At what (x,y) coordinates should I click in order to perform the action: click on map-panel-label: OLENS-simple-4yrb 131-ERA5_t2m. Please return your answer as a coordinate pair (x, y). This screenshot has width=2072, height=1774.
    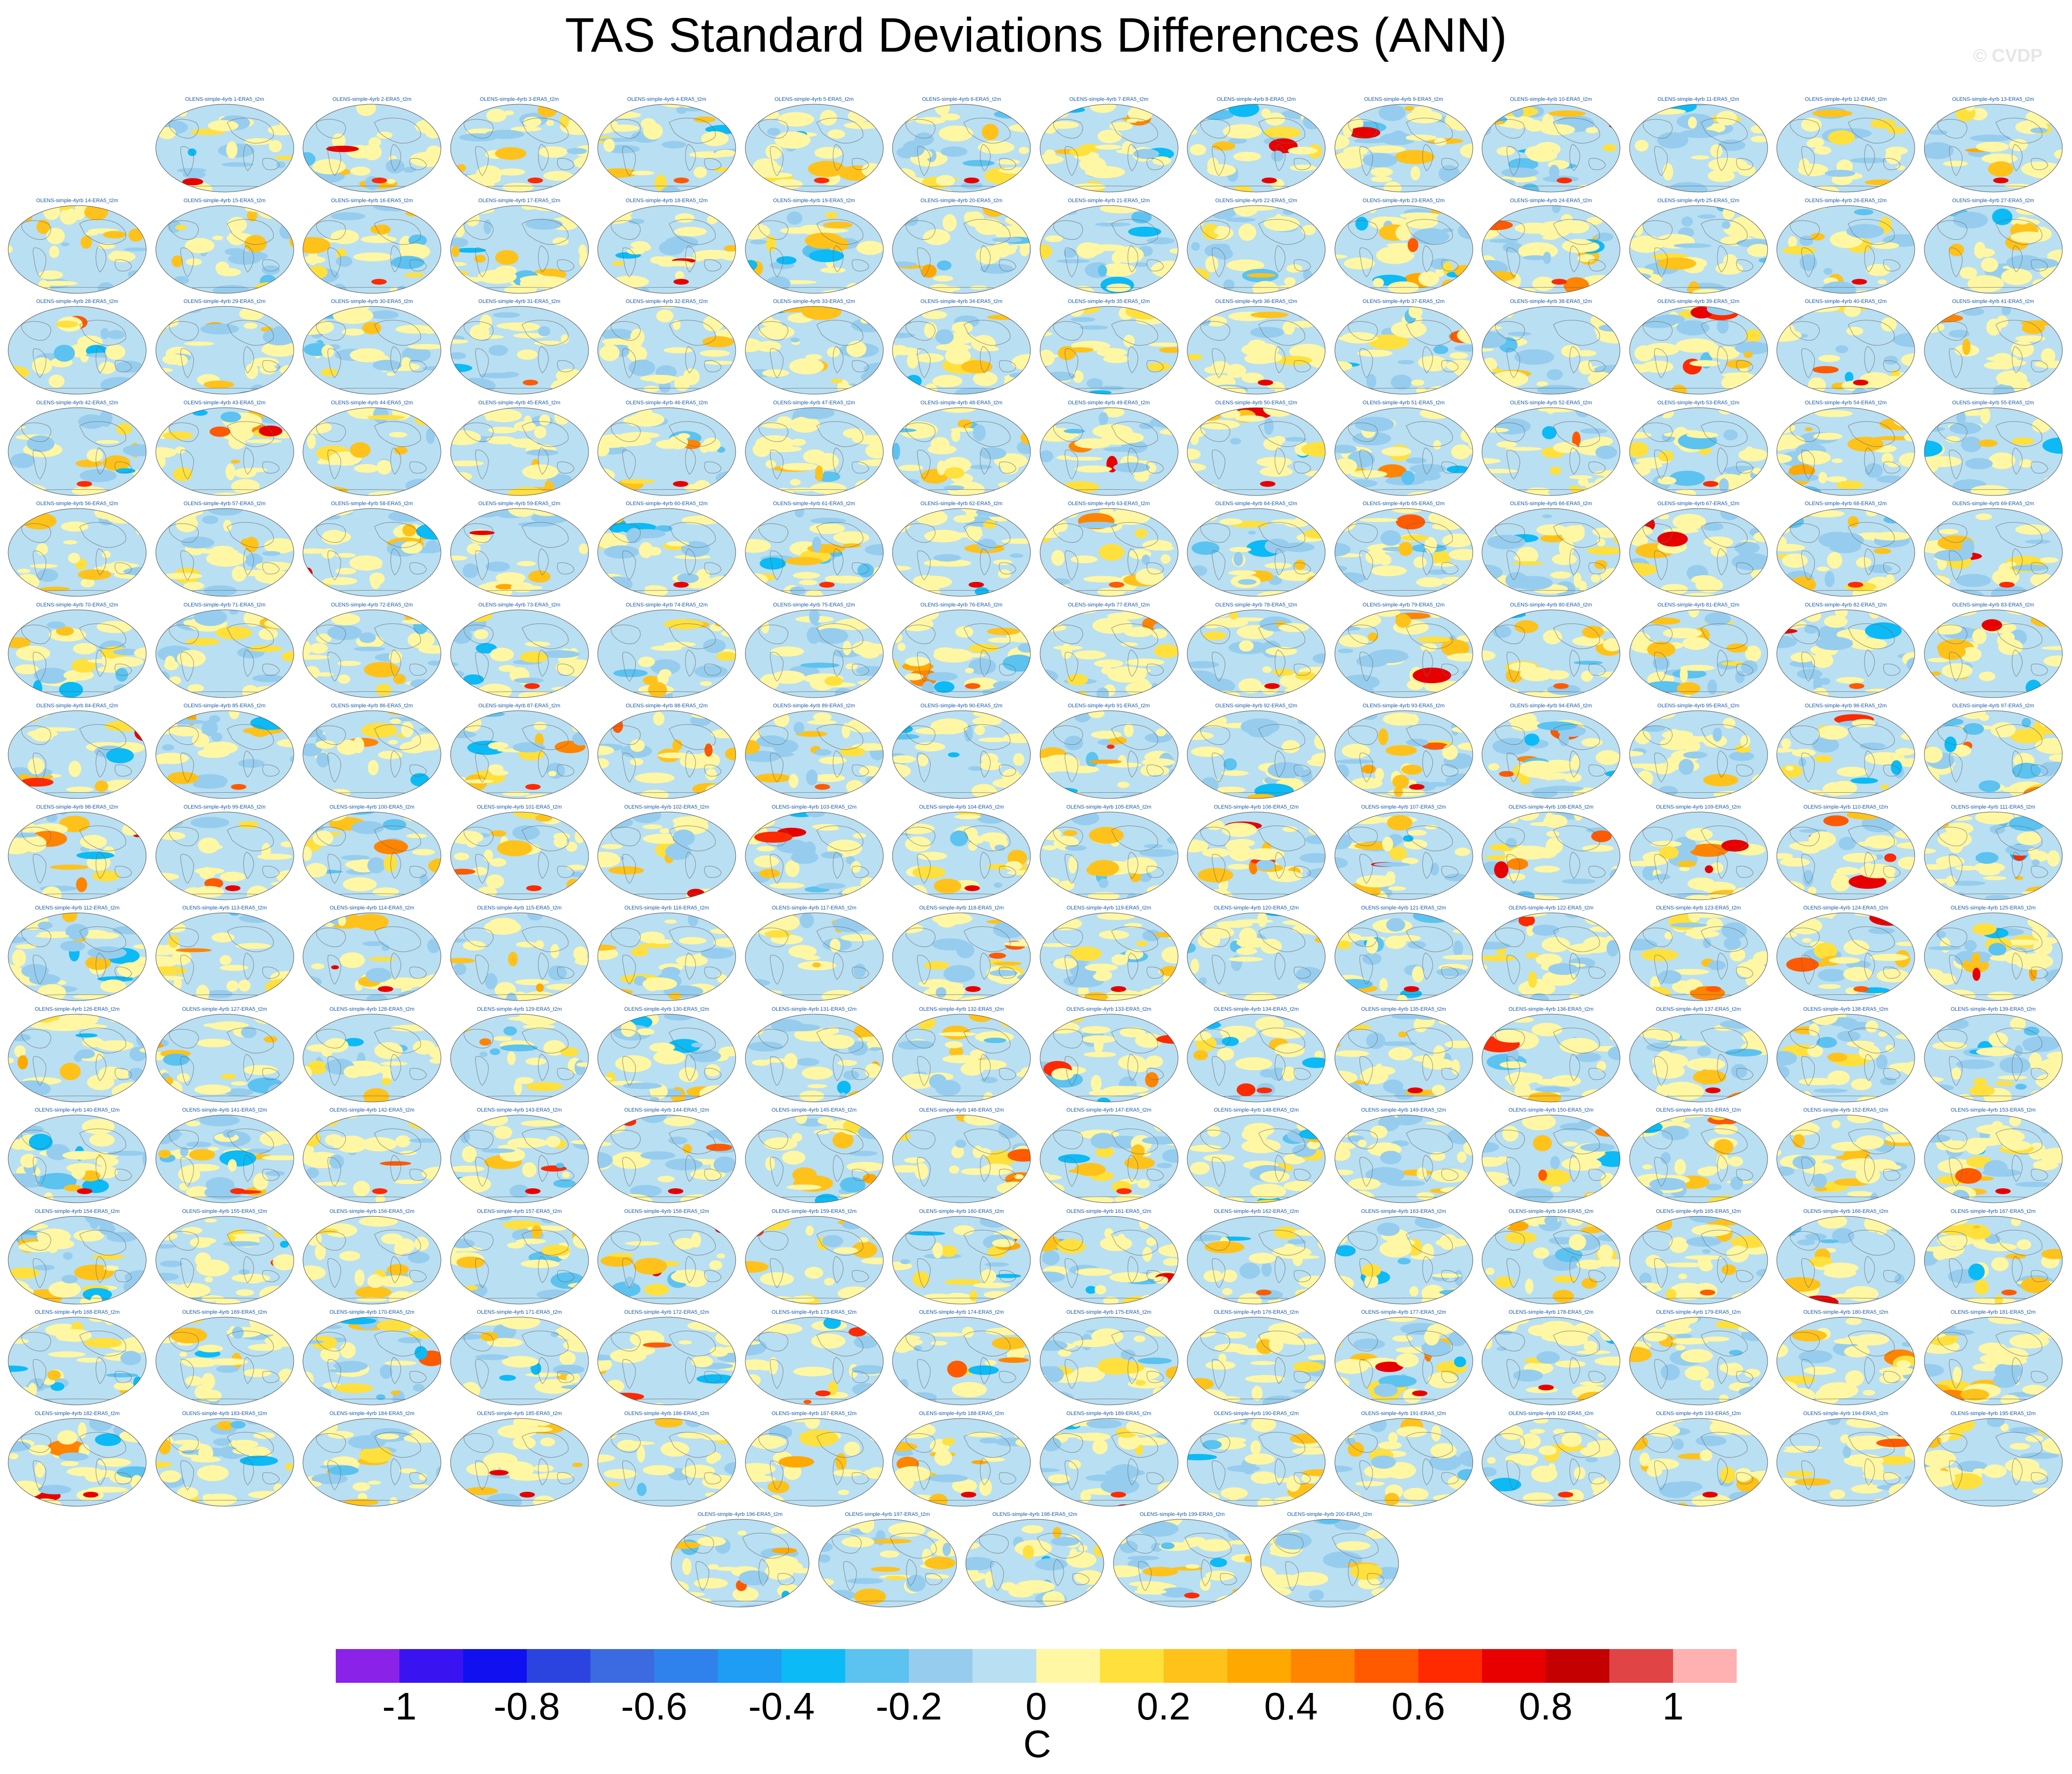
    Looking at the image, I should click on (814, 1009).